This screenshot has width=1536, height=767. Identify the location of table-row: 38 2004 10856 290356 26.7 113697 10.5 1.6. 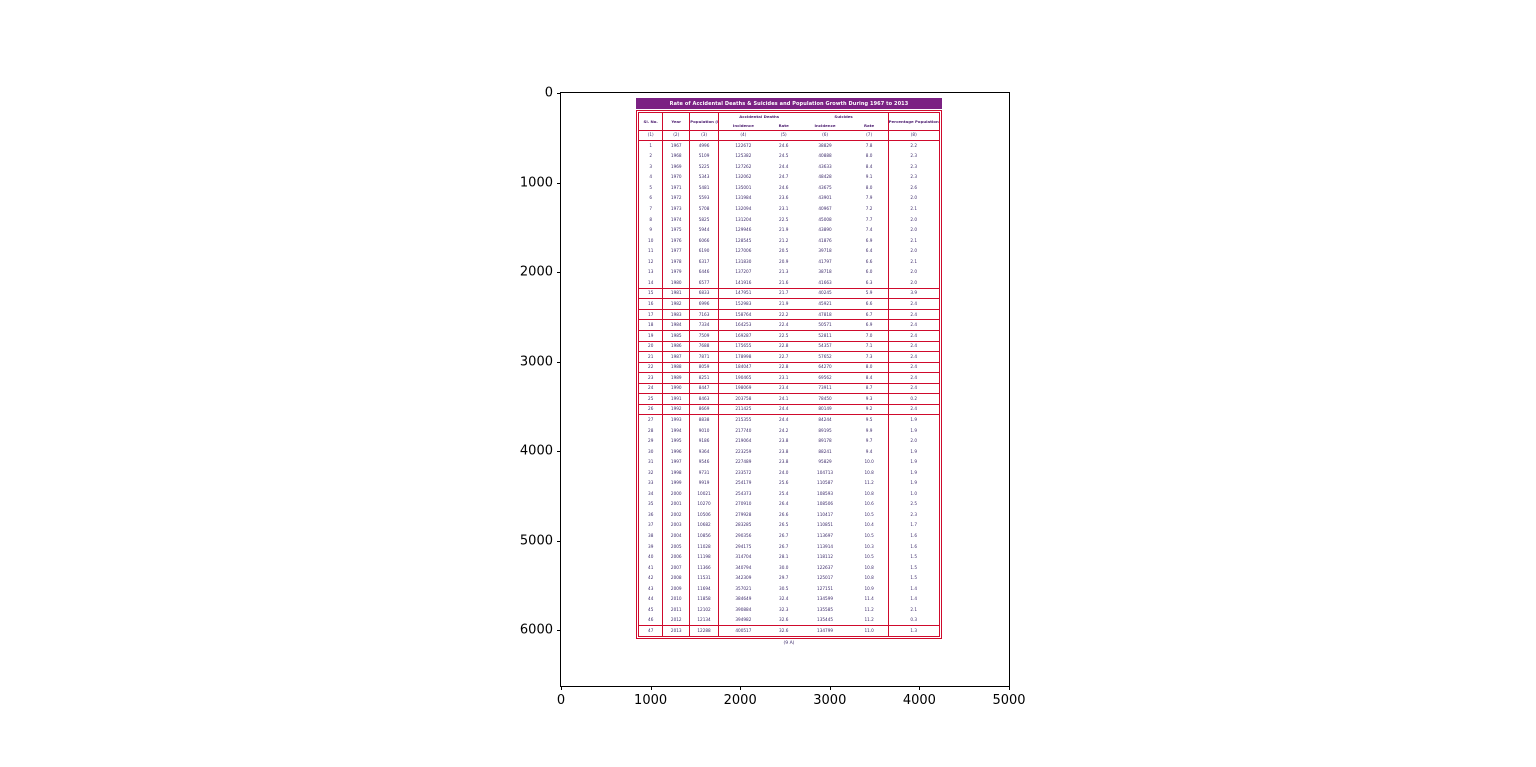
(789, 536).